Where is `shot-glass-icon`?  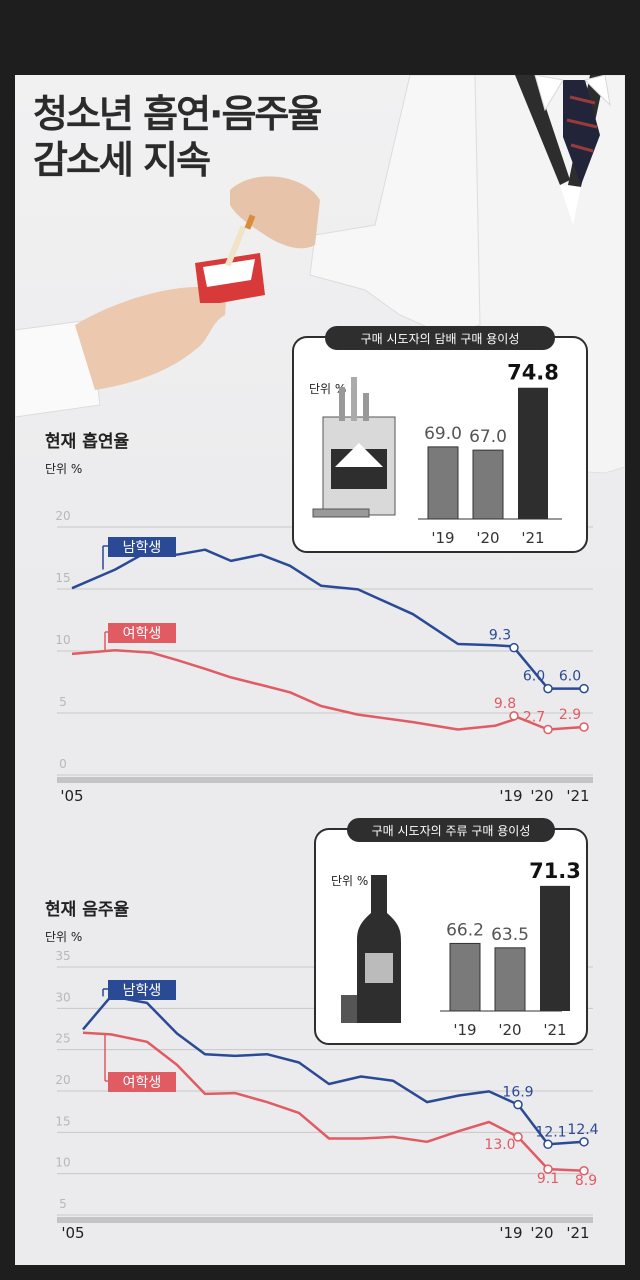
shot-glass-icon is located at coordinates (349, 1009).